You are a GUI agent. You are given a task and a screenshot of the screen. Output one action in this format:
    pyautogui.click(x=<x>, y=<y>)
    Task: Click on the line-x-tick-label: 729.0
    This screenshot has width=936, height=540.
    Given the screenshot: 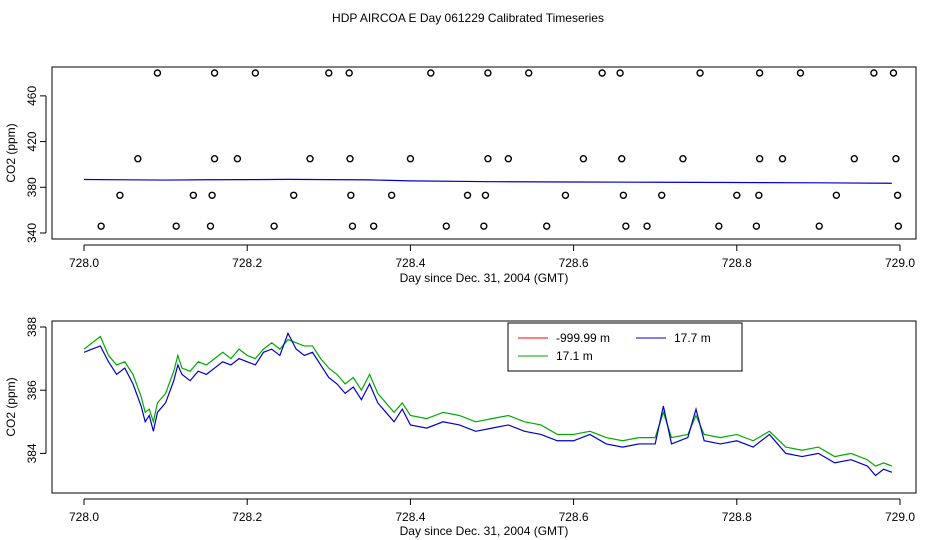 What is the action you would take?
    pyautogui.click(x=900, y=517)
    